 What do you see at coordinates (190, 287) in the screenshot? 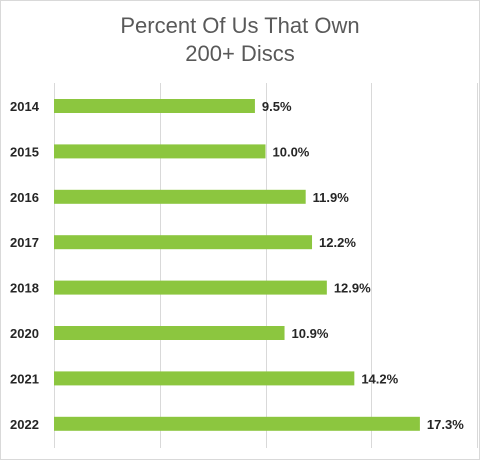
I see `bar-2018` at bounding box center [190, 287].